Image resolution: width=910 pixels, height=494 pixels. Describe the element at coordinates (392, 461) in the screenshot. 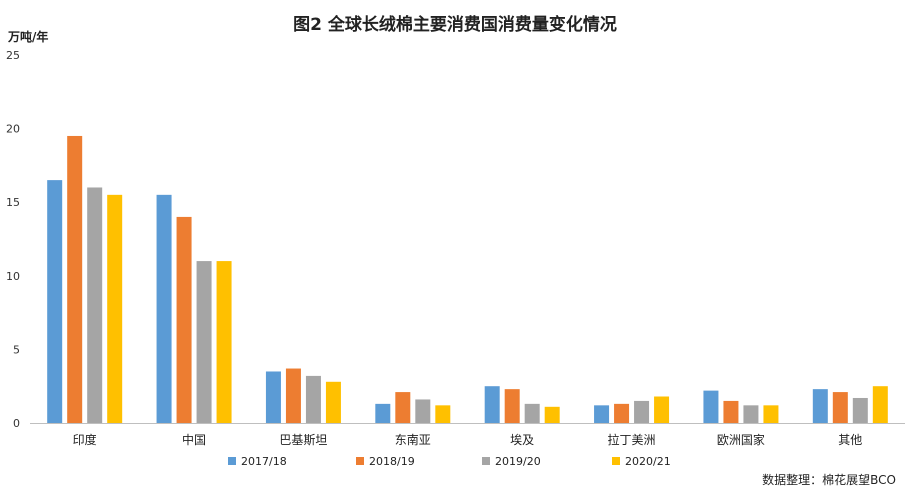

I see `legend-label: 2018/19` at that location.